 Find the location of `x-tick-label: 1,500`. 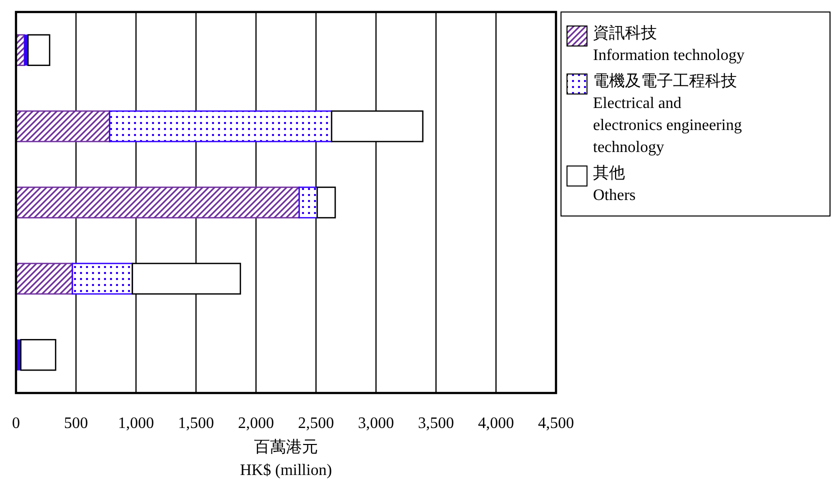

x-tick-label: 1,500 is located at coordinates (196, 423).